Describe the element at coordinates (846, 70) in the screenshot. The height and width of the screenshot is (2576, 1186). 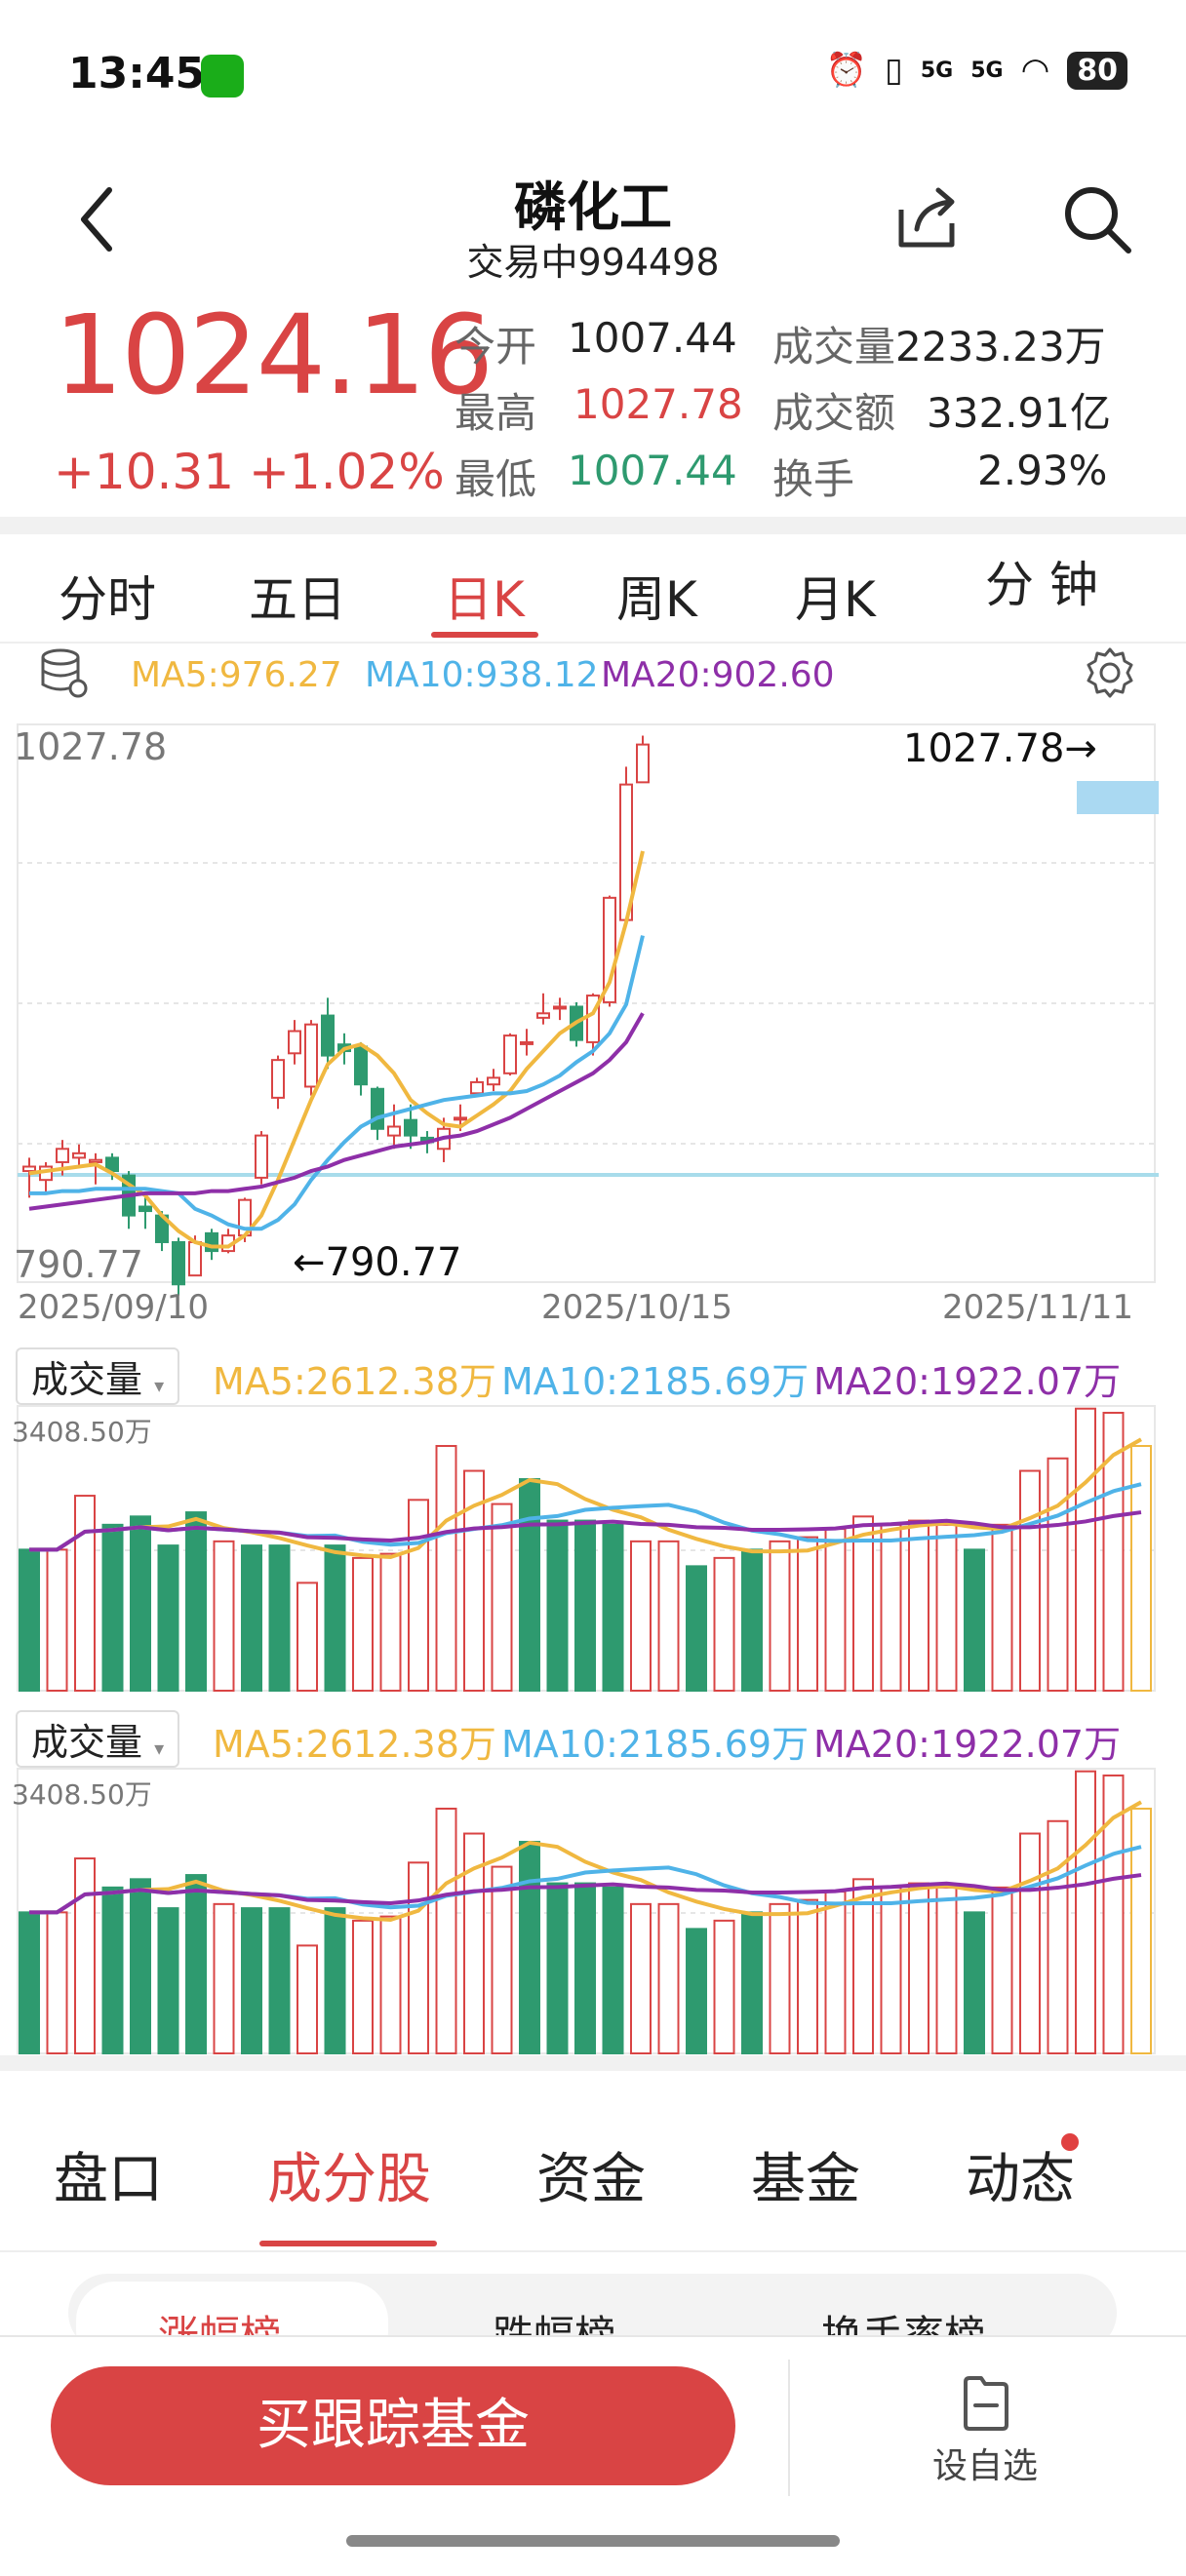
I see `alarm-icon: ⏰` at that location.